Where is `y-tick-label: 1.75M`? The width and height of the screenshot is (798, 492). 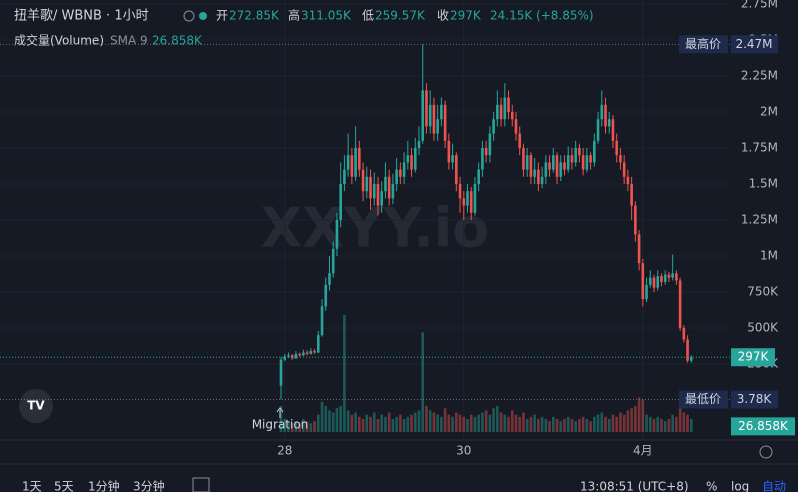
y-tick-label: 1.75M is located at coordinates (759, 148).